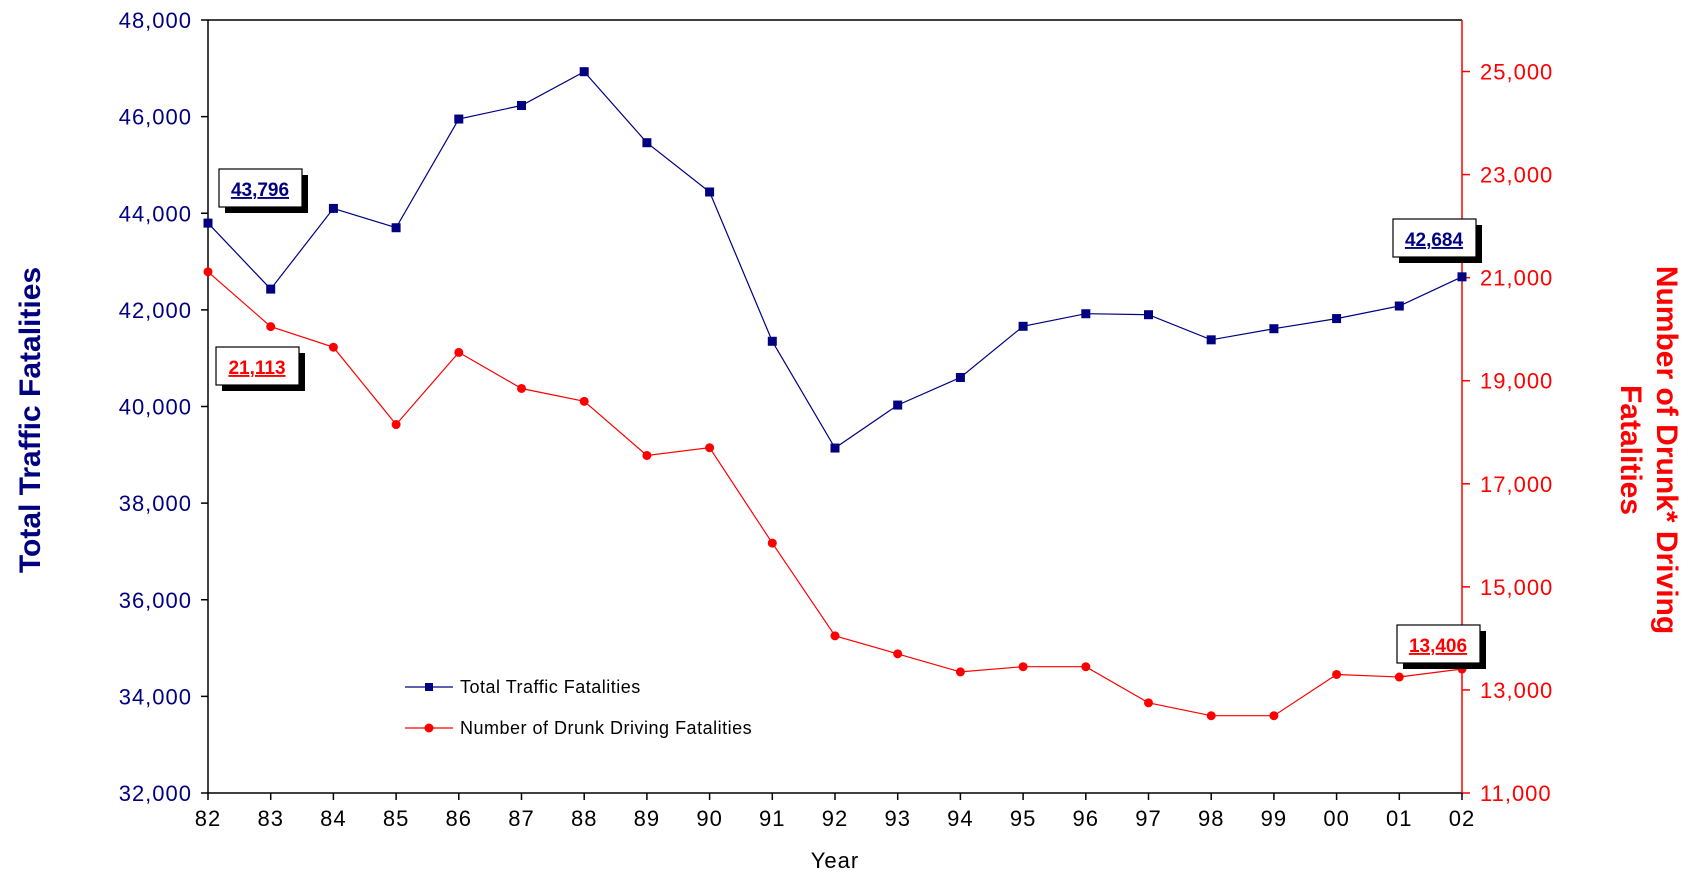 The height and width of the screenshot is (886, 1699). What do you see at coordinates (155, 117) in the screenshot?
I see `left-tick-label: 46,000` at bounding box center [155, 117].